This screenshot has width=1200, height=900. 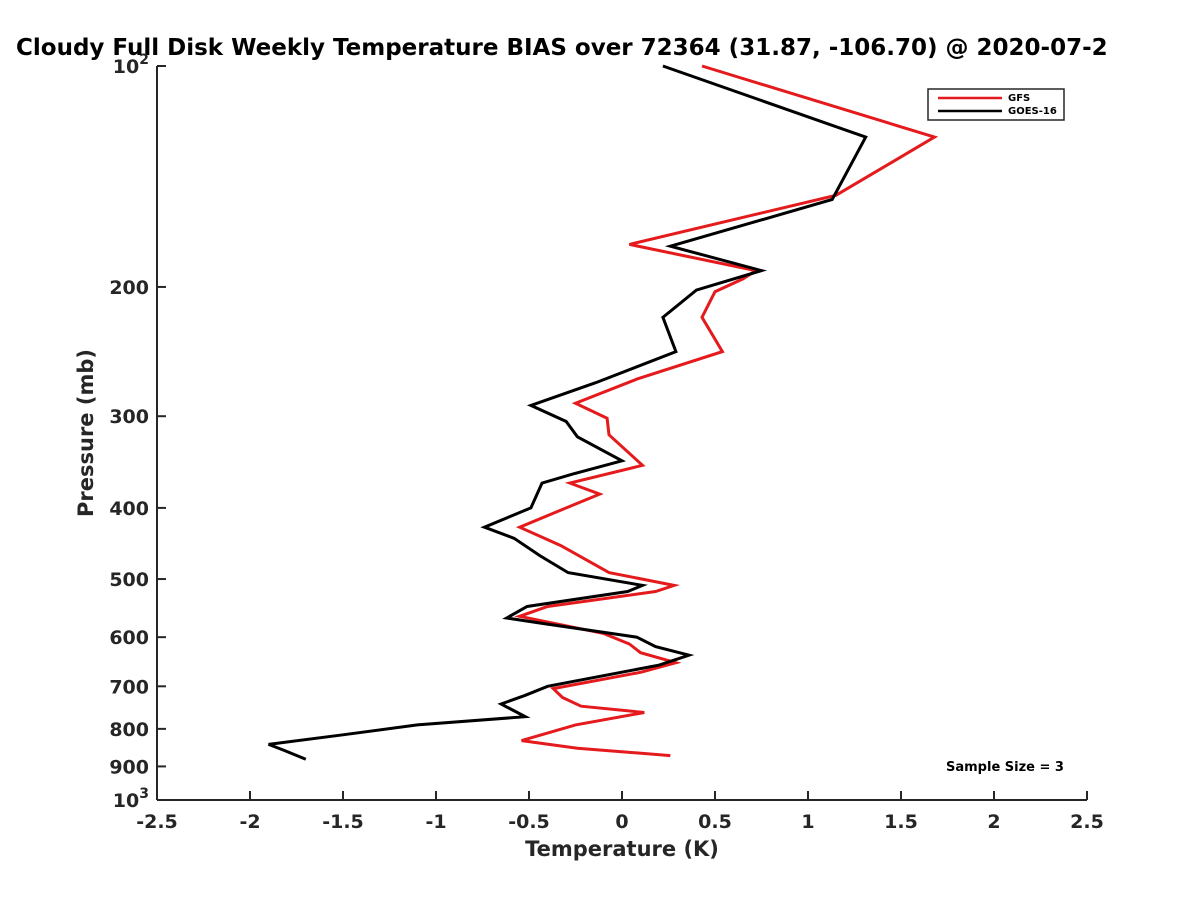 What do you see at coordinates (1005, 767) in the screenshot?
I see `sample-size-annotation: Sample Size = 3` at bounding box center [1005, 767].